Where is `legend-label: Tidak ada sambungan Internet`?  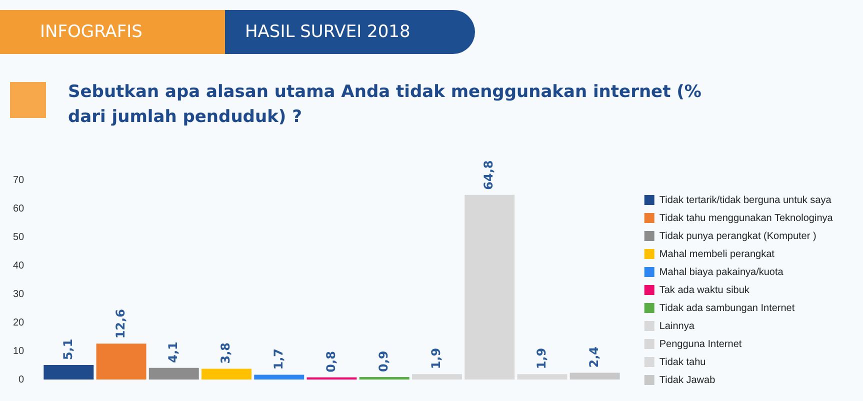
legend-label: Tidak ada sambungan Internet is located at coordinates (727, 308).